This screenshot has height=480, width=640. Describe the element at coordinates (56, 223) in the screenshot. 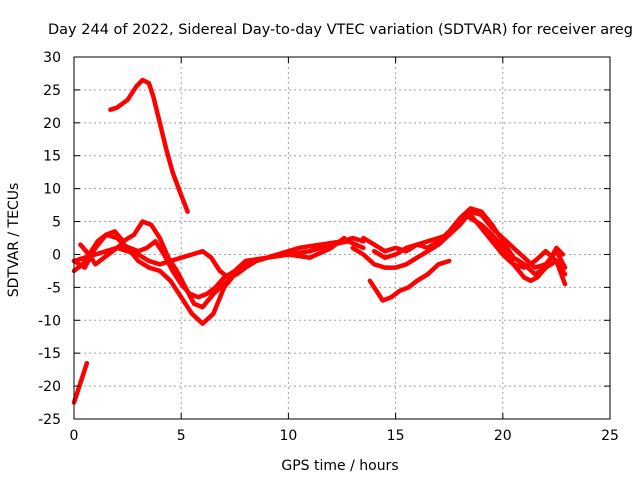

I see `y-tick-label: 5` at that location.